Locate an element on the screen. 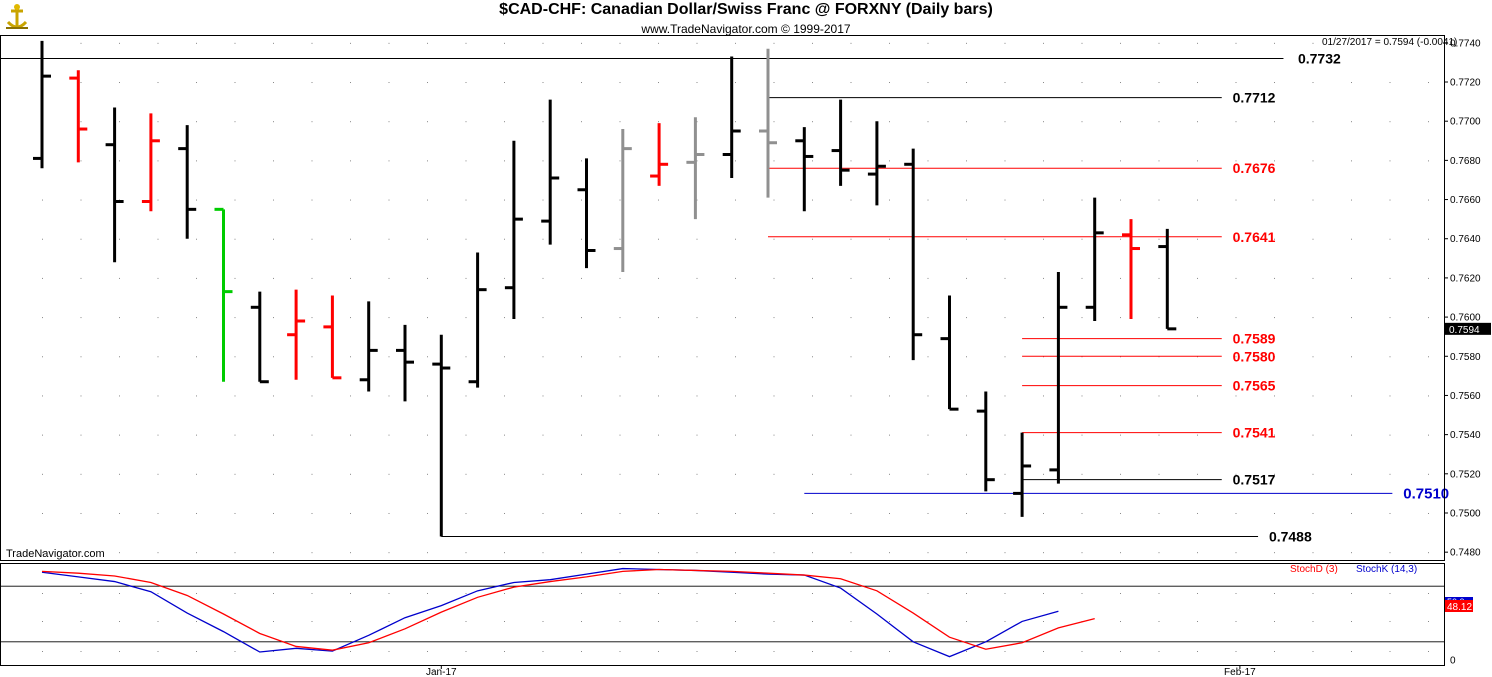 This screenshot has height=677, width=1492. y-tick-label: 0.7600 is located at coordinates (1465, 318).